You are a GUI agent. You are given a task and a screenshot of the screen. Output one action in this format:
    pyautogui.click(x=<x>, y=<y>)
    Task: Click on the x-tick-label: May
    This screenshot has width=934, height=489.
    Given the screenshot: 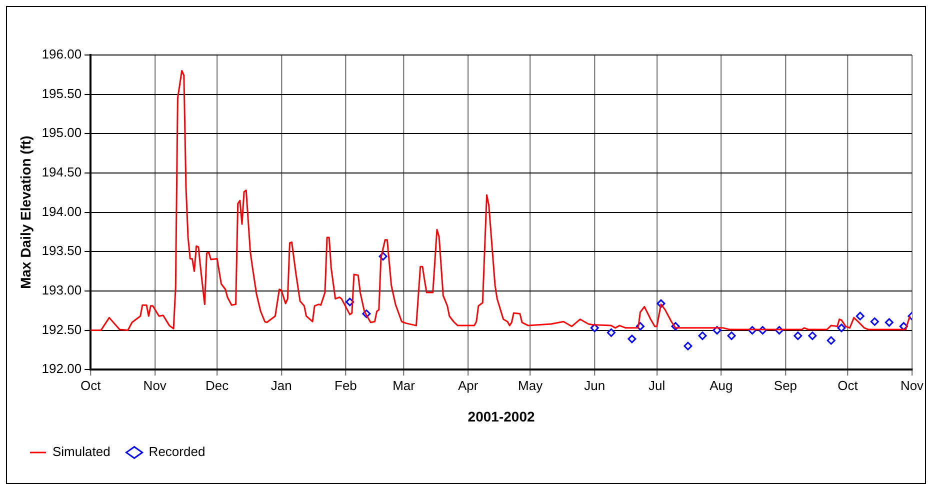 What is the action you would take?
    pyautogui.click(x=531, y=385)
    